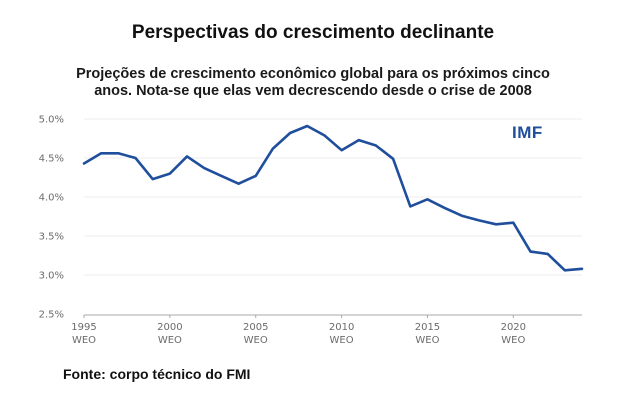  I want to click on x-tick-label: 2015, so click(427, 327).